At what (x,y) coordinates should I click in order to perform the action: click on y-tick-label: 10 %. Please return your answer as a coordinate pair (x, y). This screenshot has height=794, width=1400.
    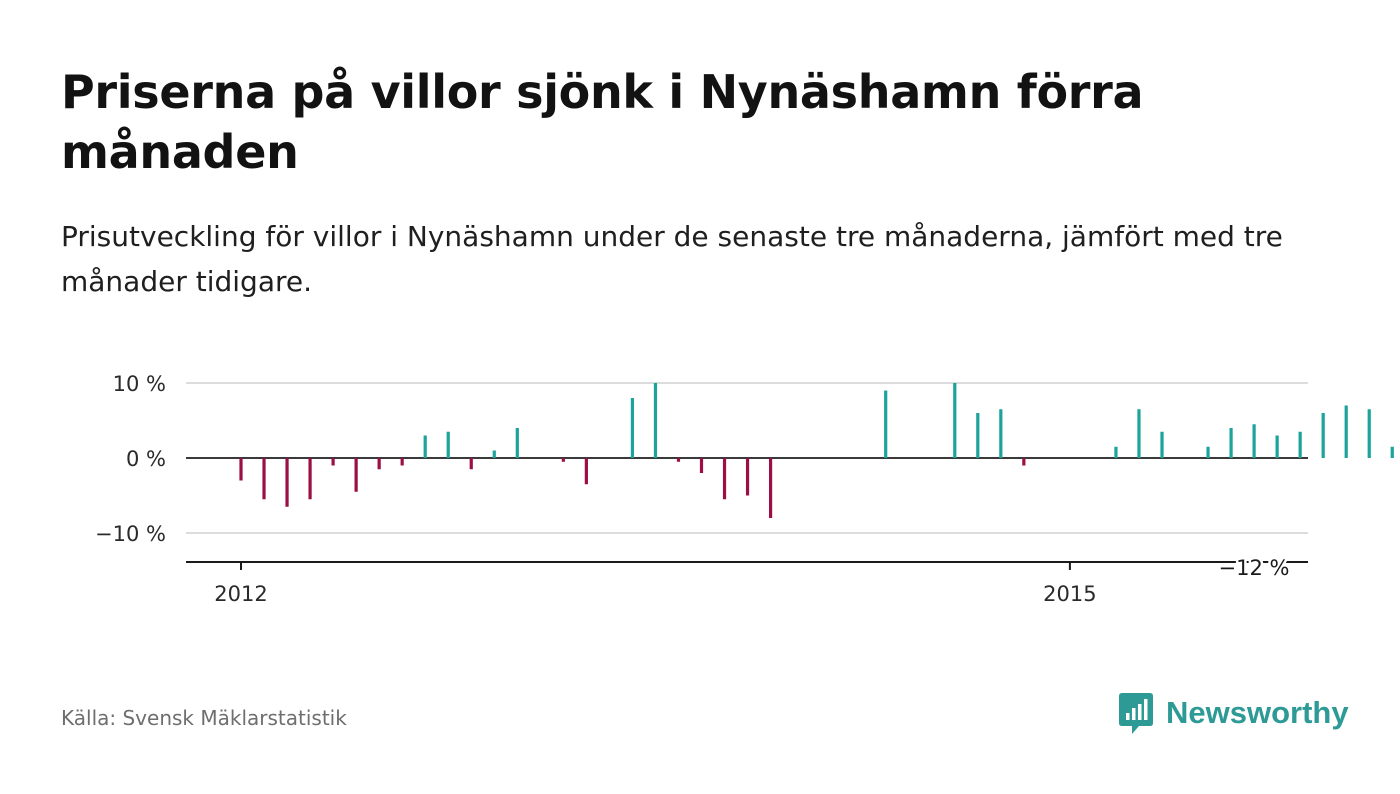
    Looking at the image, I should click on (139, 384).